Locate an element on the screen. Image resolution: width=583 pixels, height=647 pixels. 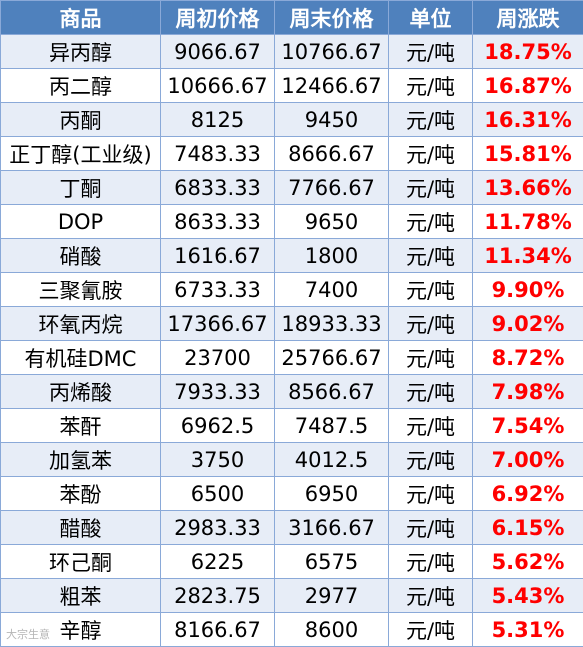
commodity-cell: 异丙醇 is located at coordinates (80, 51).